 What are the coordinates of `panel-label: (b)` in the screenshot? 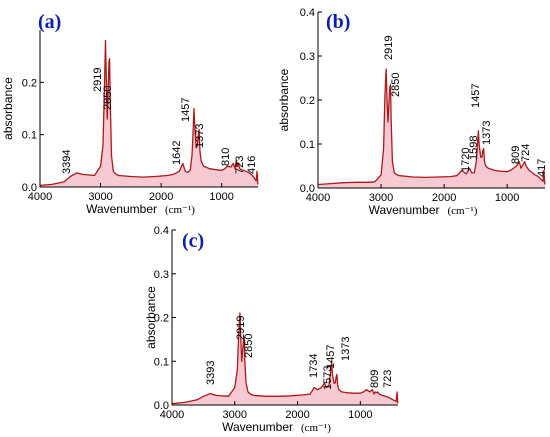 It's located at (338, 22).